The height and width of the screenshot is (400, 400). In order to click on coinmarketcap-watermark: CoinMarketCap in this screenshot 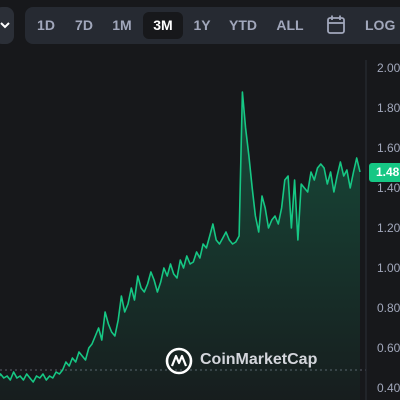, I will do `click(240, 361)`.